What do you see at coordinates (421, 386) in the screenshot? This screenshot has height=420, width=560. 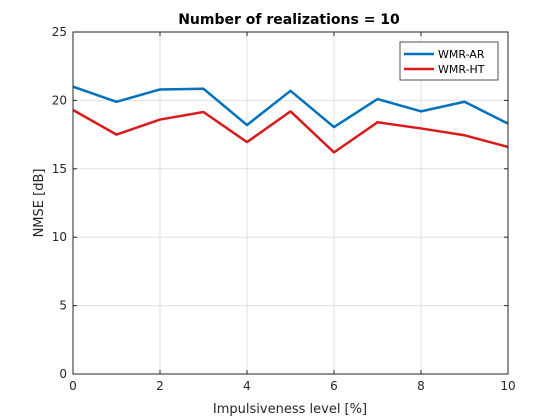 I see `x-tick-label: 8` at bounding box center [421, 386].